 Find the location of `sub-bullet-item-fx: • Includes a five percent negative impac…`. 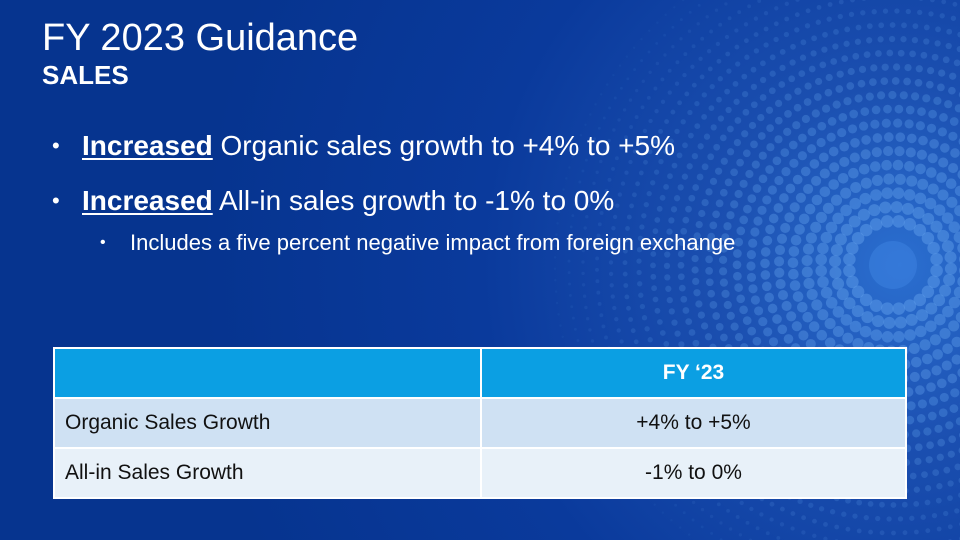

sub-bullet-item-fx: • Includes a five percent negative impac… is located at coordinates (480, 243).